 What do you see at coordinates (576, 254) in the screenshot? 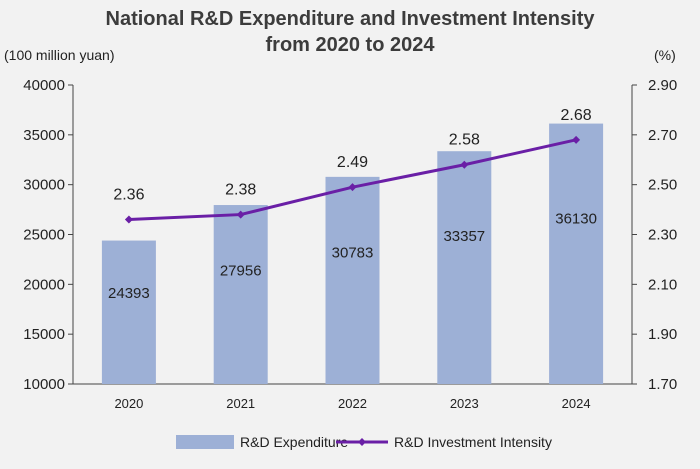
I see `bar-2024` at bounding box center [576, 254].